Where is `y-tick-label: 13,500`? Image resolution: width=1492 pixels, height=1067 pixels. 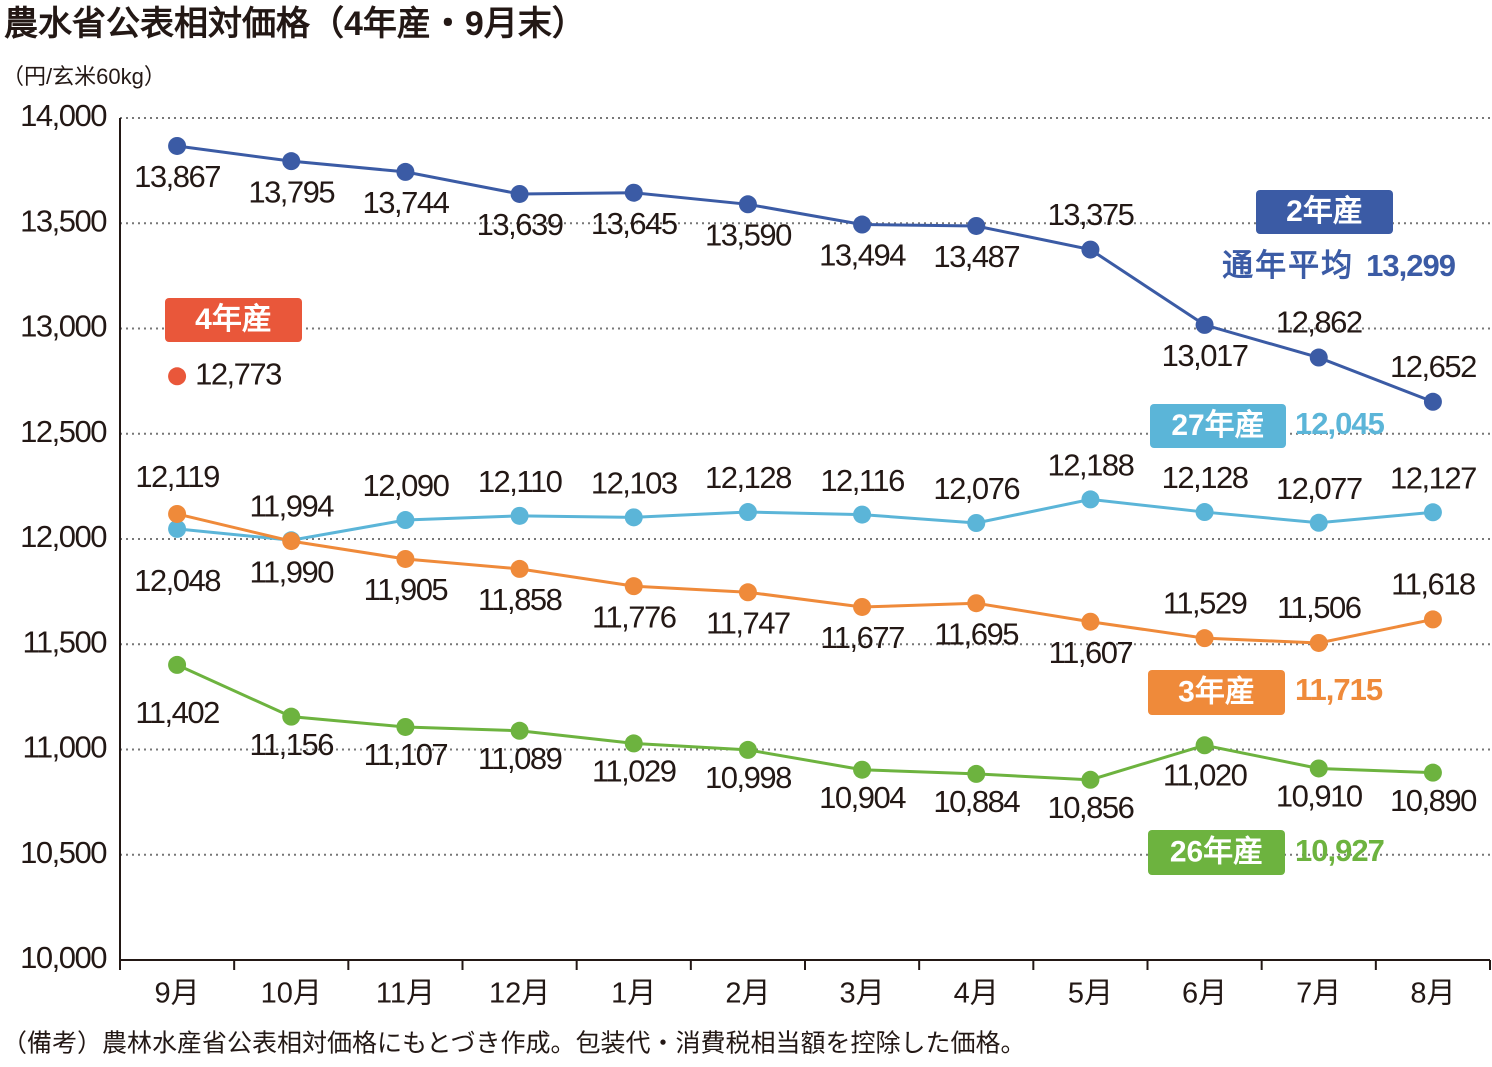
y-tick-label: 13,500 is located at coordinates (63, 220).